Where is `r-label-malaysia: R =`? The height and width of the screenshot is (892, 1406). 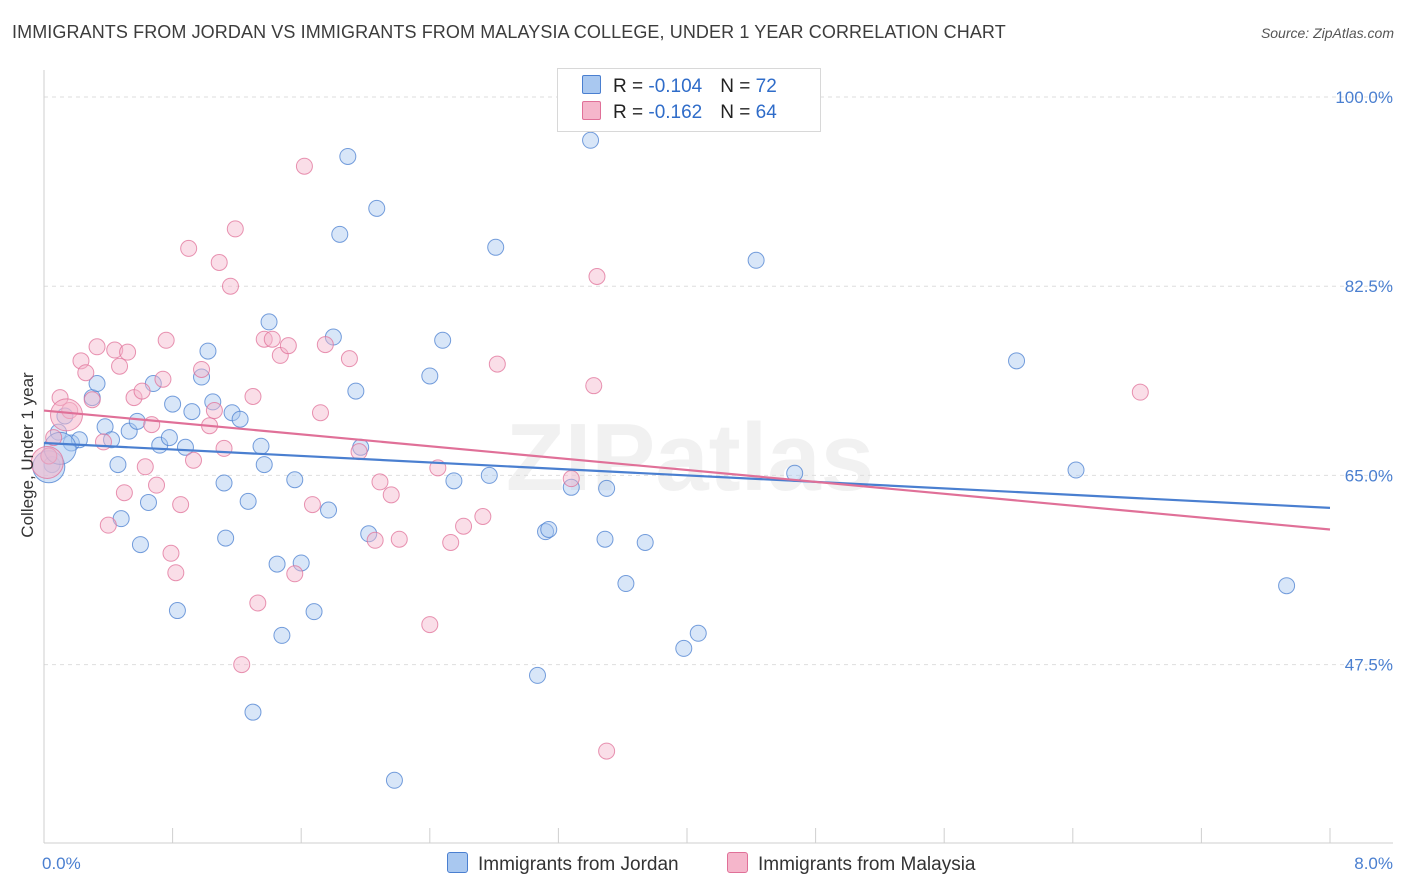
r-label-malaysia: R = is located at coordinates (631, 112).